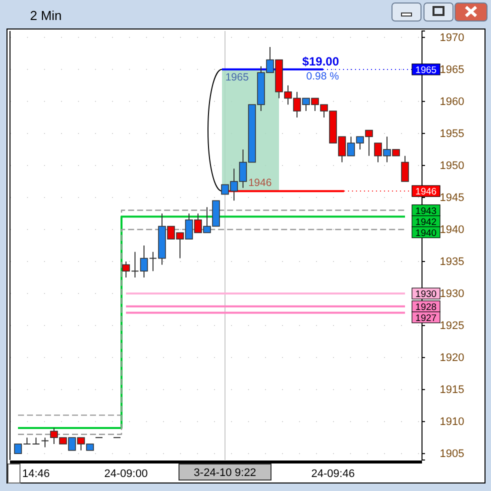 This screenshot has width=491, height=491. What do you see at coordinates (452, 38) in the screenshot?
I see `y-tick-label: 1970` at bounding box center [452, 38].